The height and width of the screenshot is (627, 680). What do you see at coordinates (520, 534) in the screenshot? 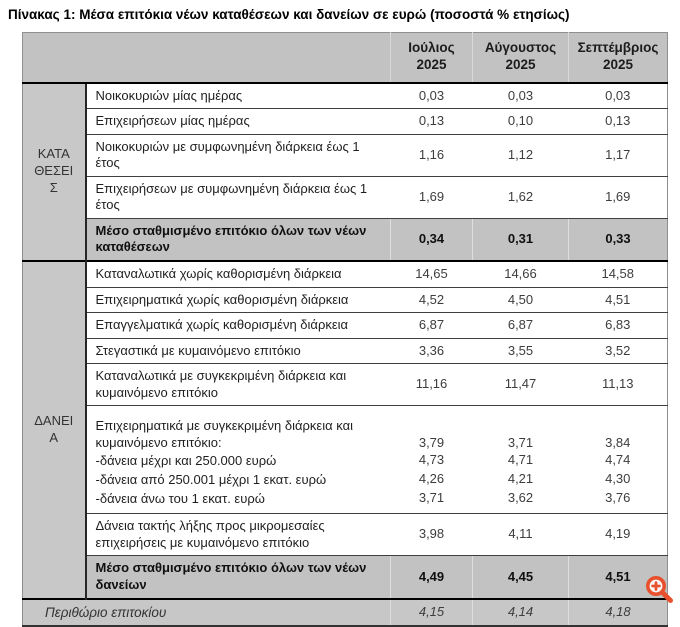
I see `rate-value: 4,11` at bounding box center [520, 534].